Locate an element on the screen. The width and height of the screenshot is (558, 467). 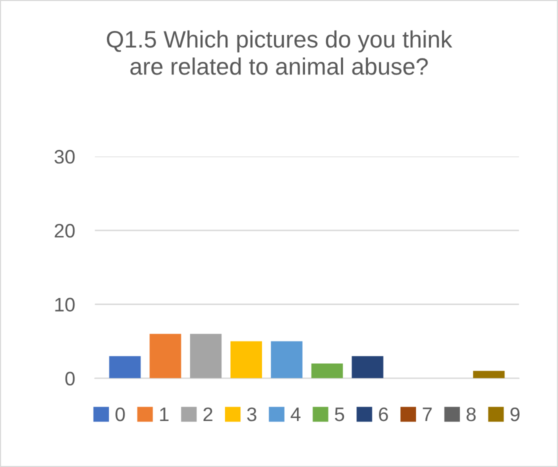
legend-label: 8 is located at coordinates (471, 414).